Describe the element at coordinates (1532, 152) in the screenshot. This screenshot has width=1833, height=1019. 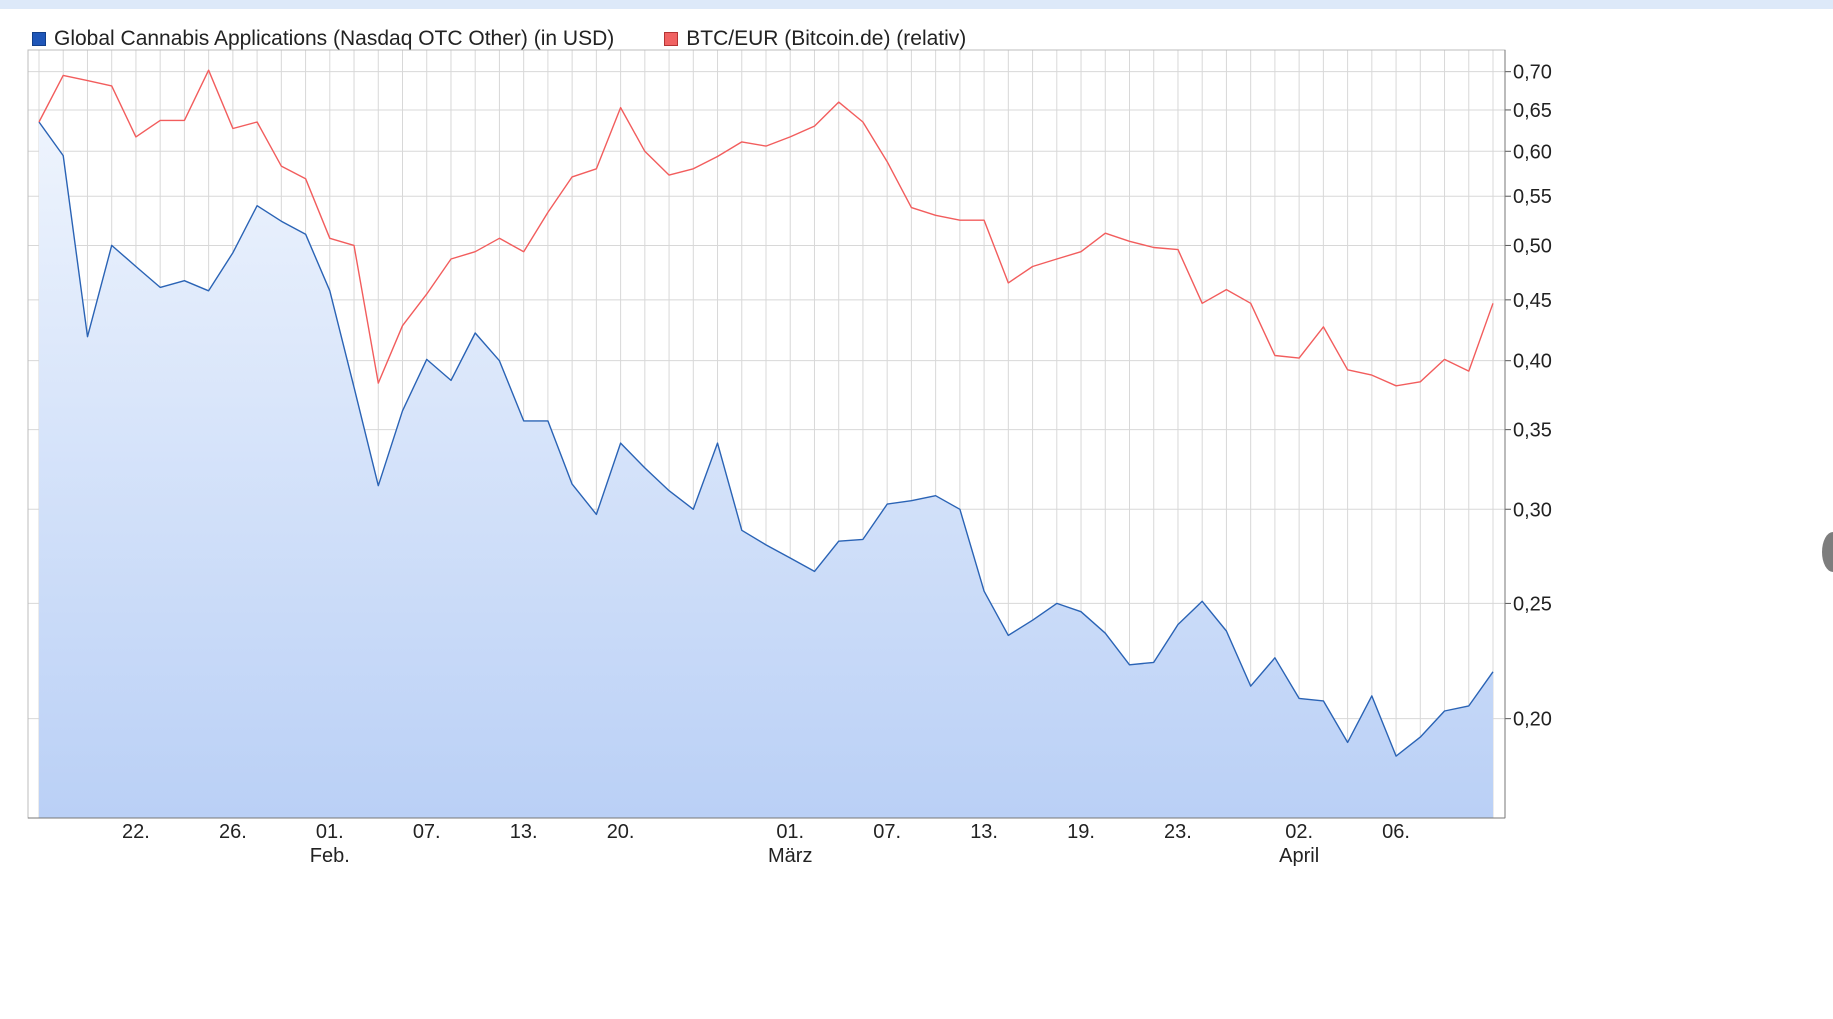
I see `y-tick-label: 0,60` at that location.